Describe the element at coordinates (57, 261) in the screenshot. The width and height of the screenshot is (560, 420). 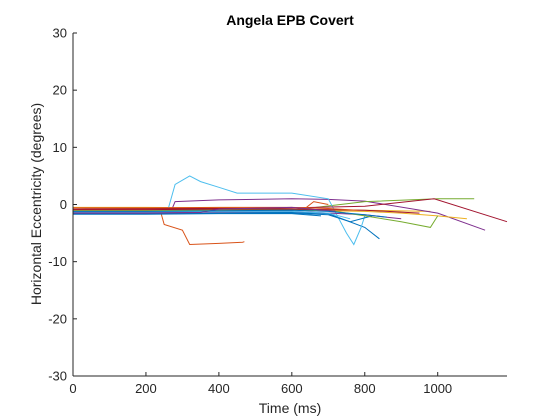
I see `y-tick-label: -10` at that location.